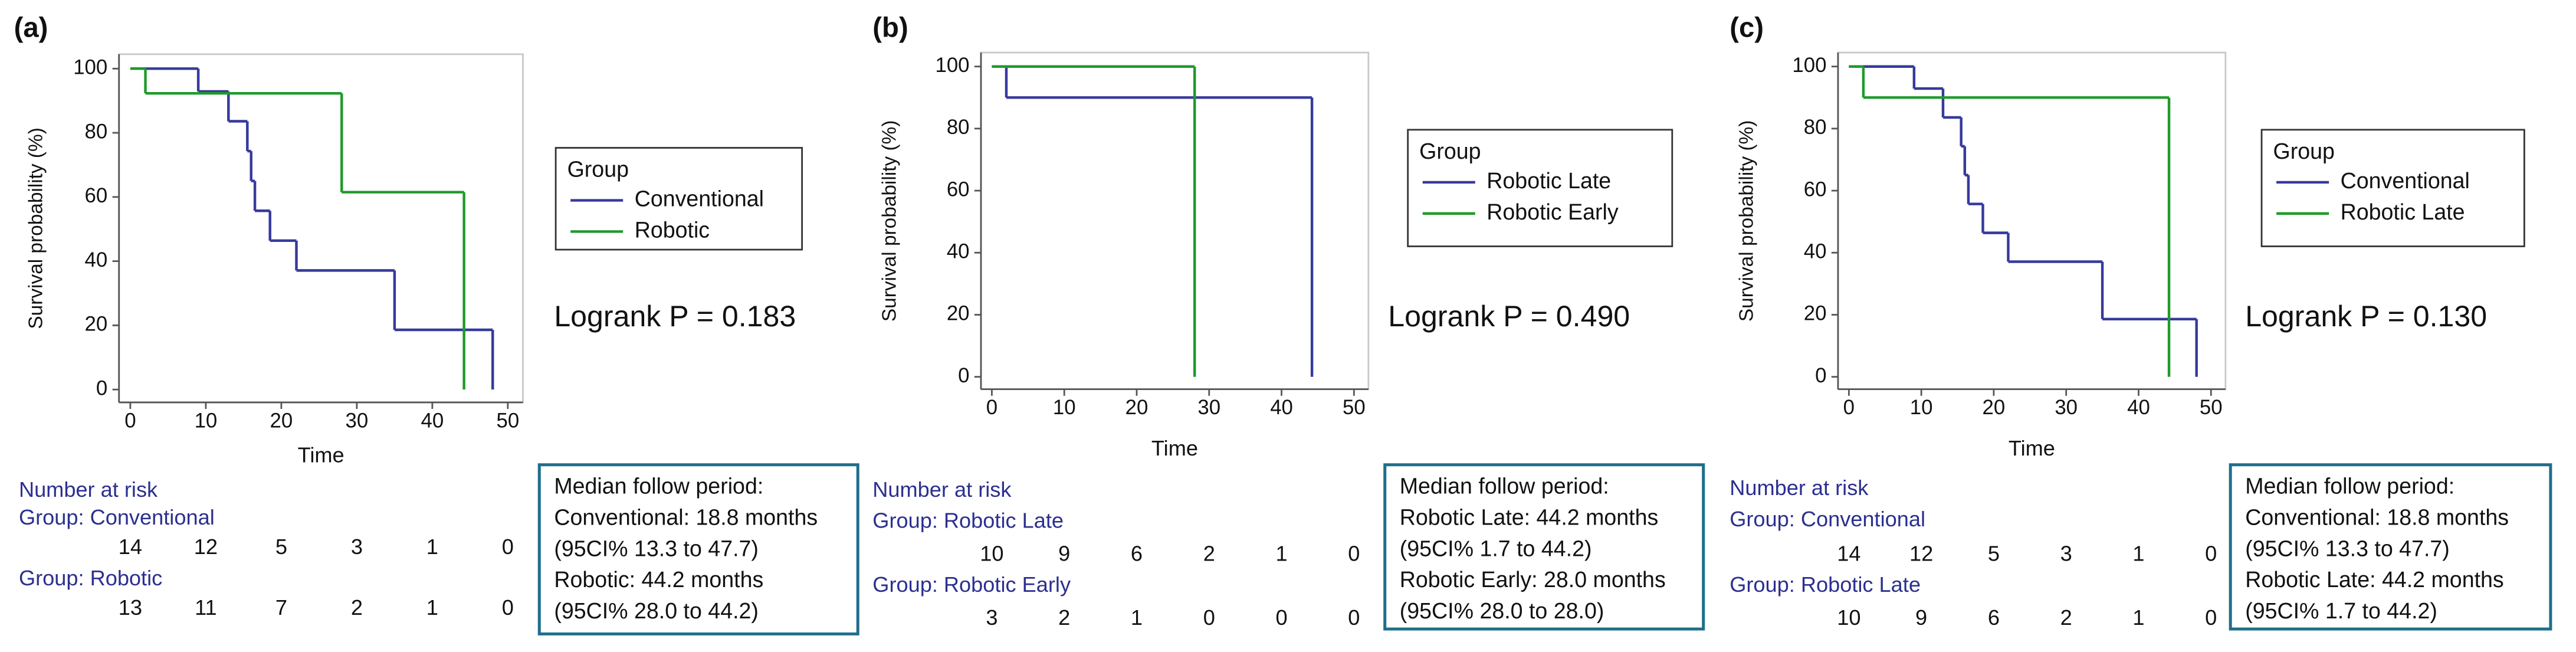 The image size is (2576, 652). Describe the element at coordinates (1548, 180) in the screenshot. I see `legend-label: Robotic Late` at that location.